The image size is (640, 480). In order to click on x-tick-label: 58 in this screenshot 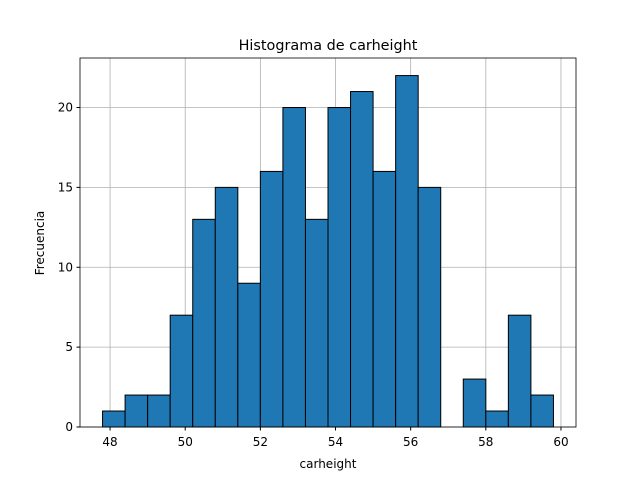, I will do `click(485, 442)`.